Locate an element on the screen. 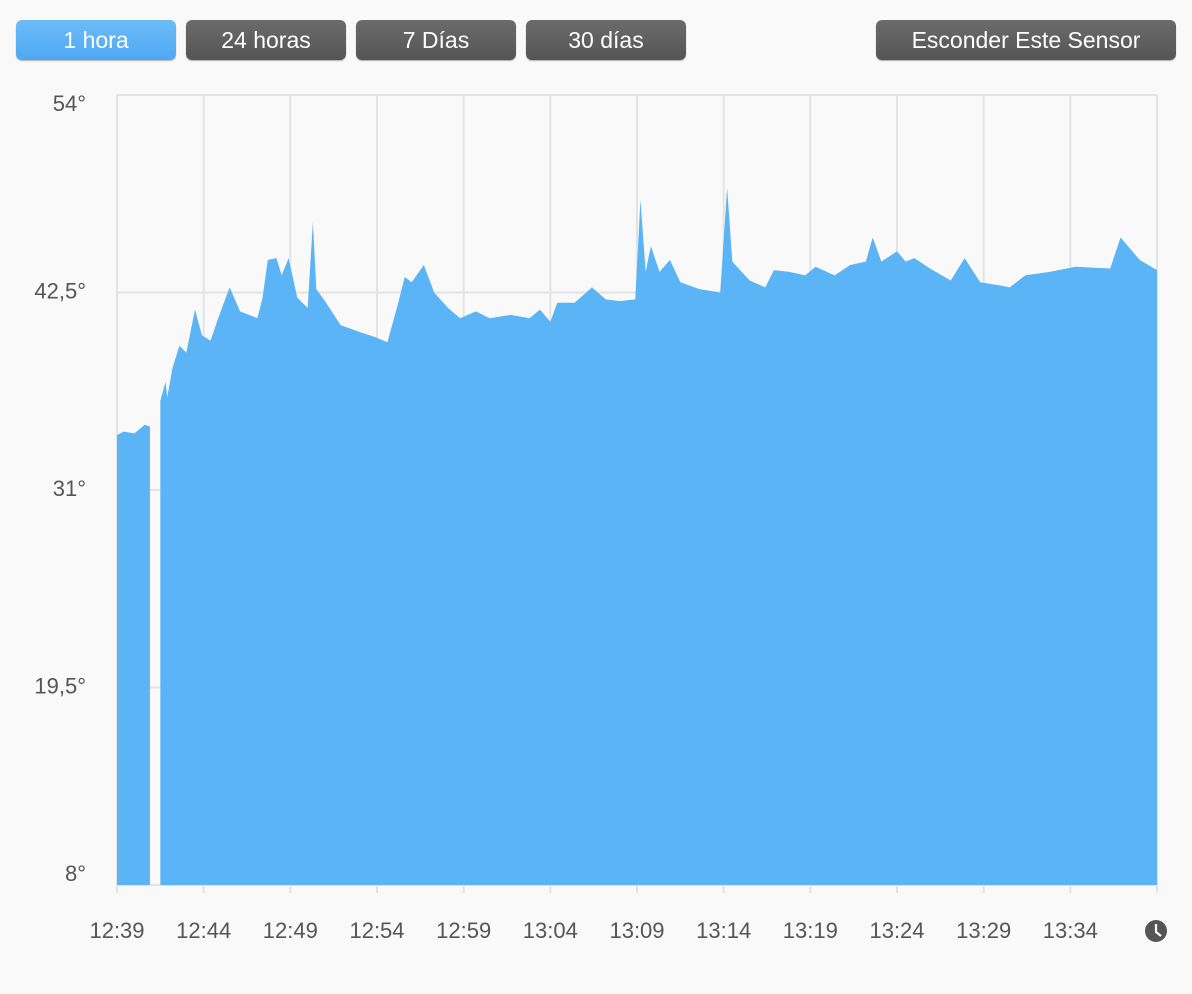  x-tick-label: 12:49 is located at coordinates (290, 930).